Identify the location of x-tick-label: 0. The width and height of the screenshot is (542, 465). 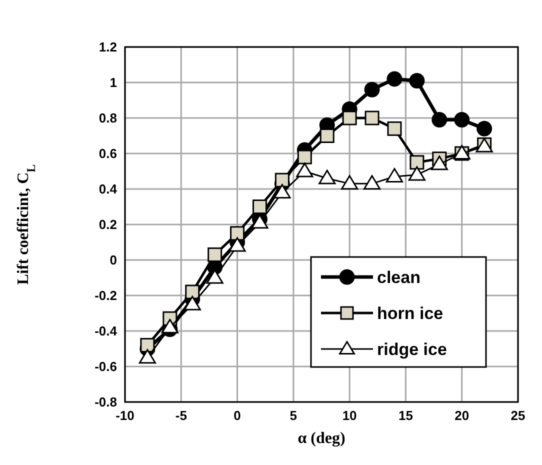
(237, 415).